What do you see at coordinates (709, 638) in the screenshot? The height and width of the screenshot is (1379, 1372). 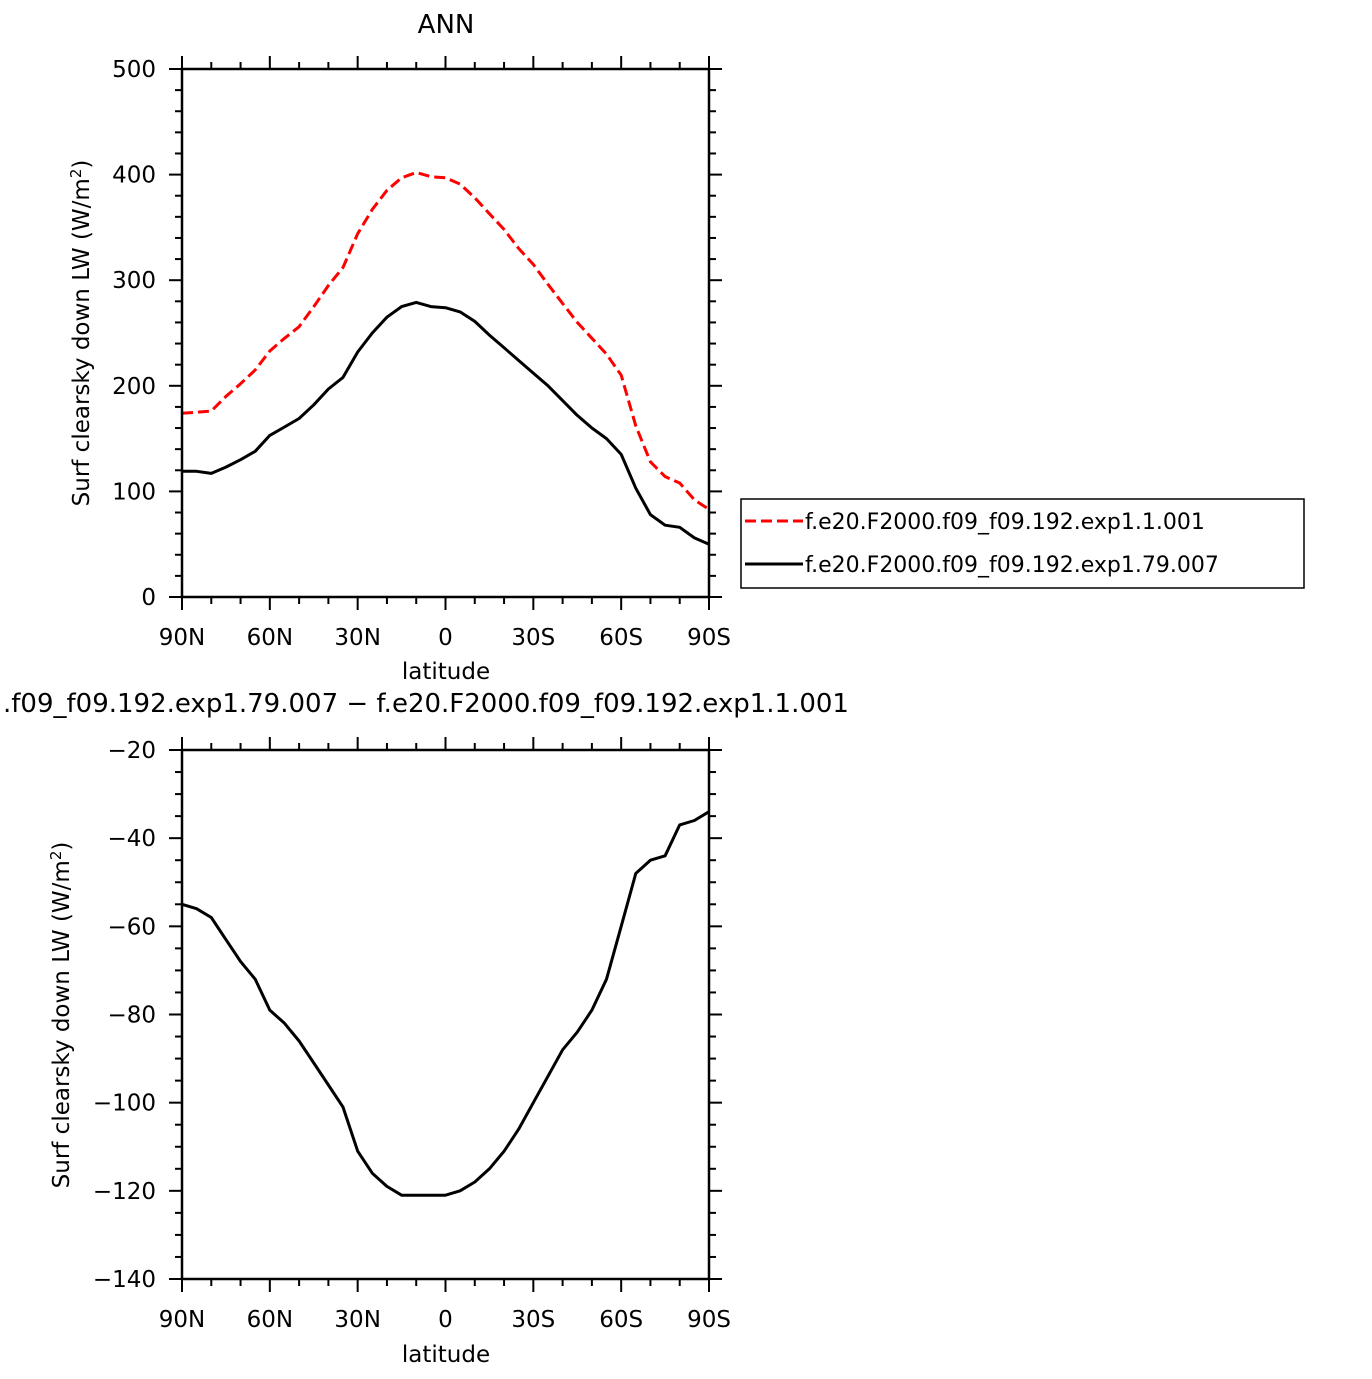 I see `top-x-tick-label: 90S` at bounding box center [709, 638].